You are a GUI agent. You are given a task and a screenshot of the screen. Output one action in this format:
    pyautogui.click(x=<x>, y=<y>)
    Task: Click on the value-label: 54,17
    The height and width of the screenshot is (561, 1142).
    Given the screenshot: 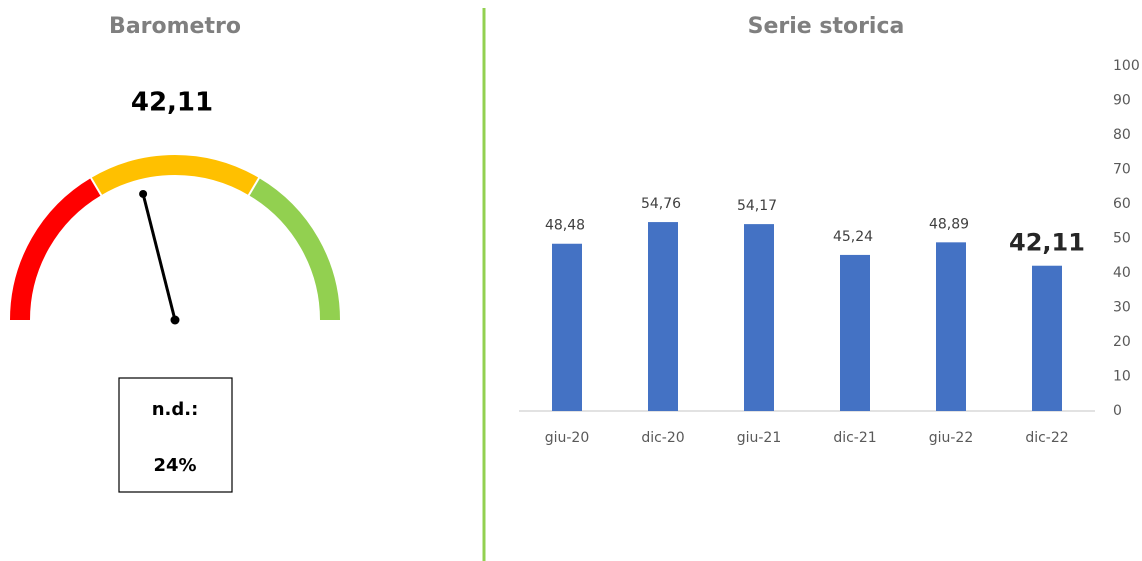 What is the action you would take?
    pyautogui.click(x=757, y=206)
    